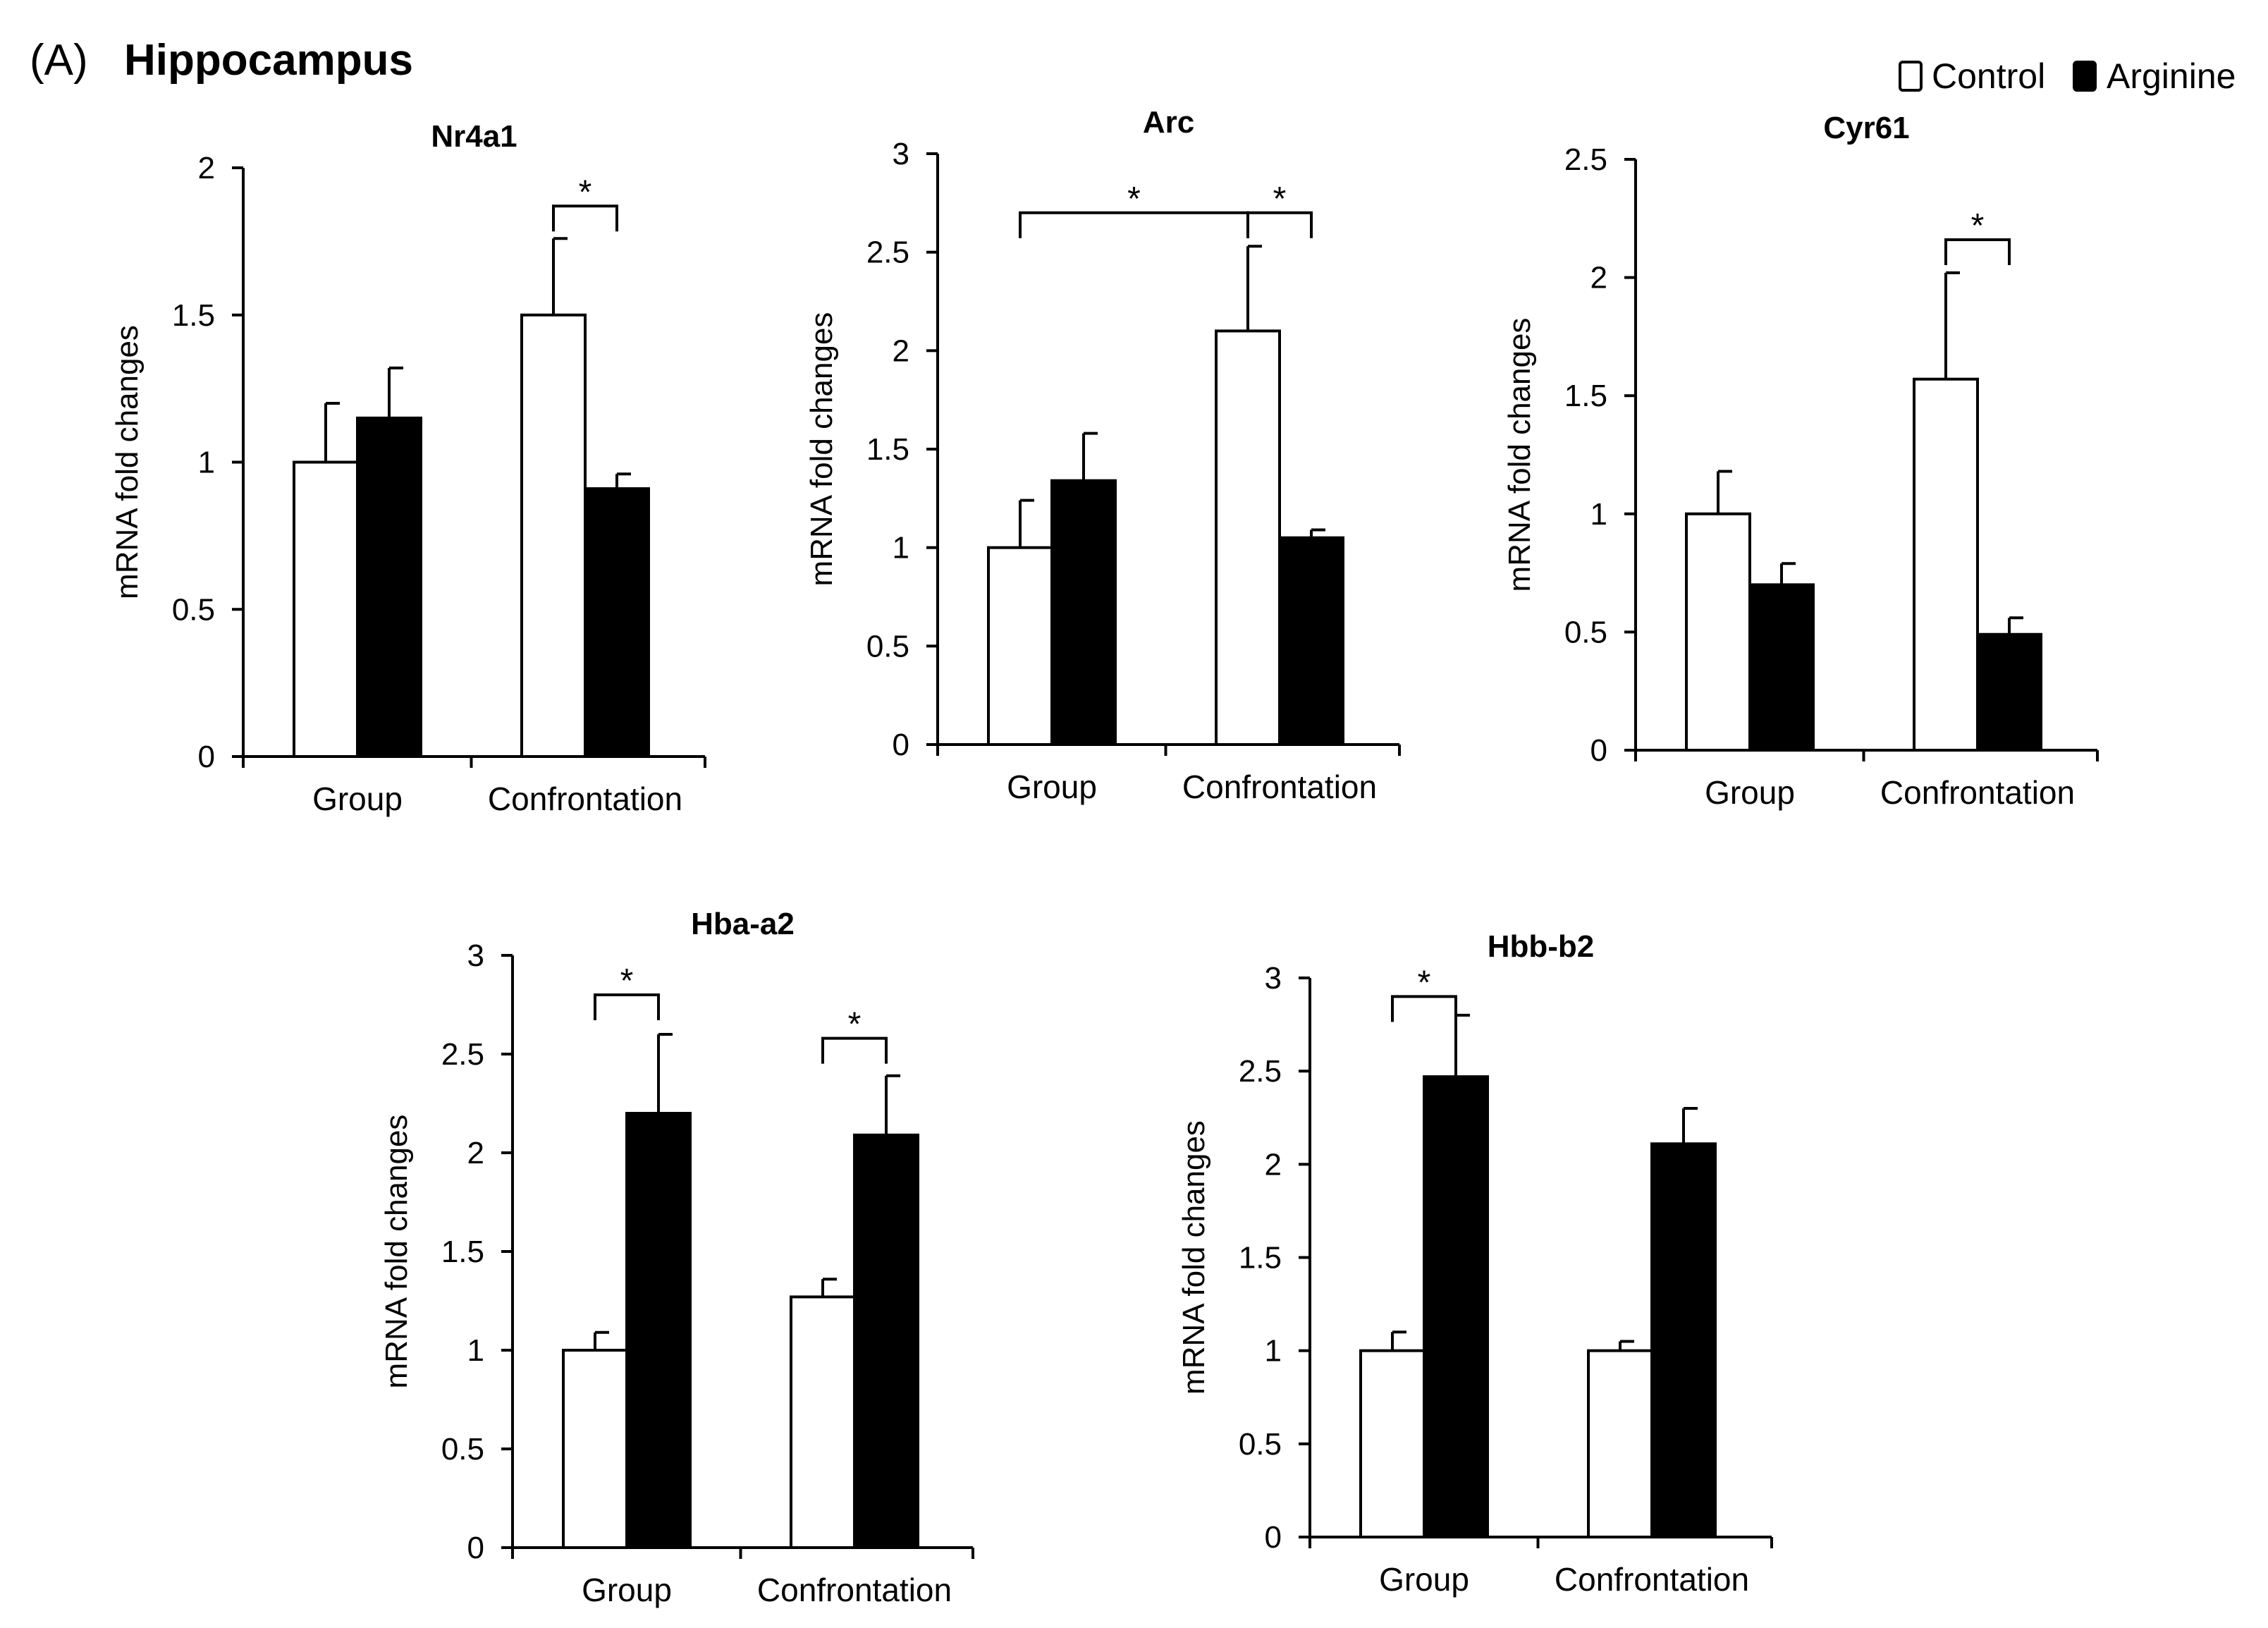  I want to click on legend-arginine-swatch, so click(2085, 76).